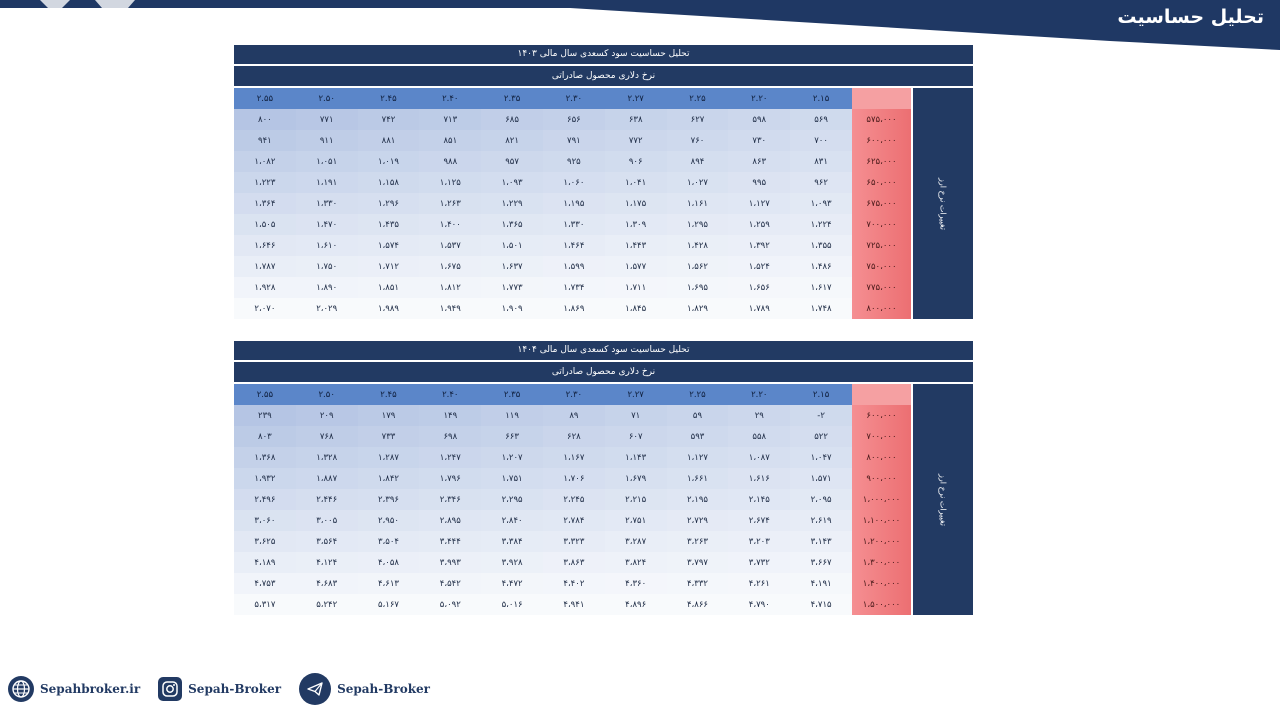 This screenshot has height=720, width=1280. Describe the element at coordinates (821, 266) in the screenshot. I see `value-cell: ۱،۴۸۶` at that location.